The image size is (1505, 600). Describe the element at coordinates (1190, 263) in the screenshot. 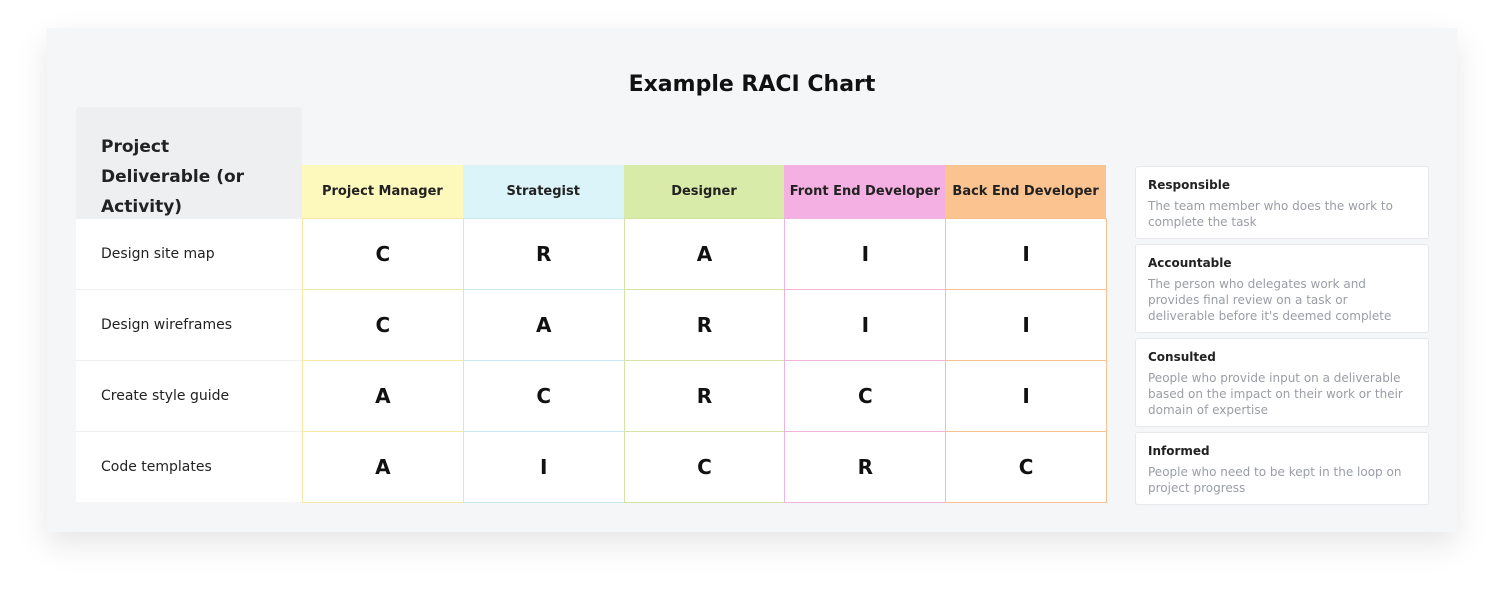

I see `legend-term: Accountable` at that location.